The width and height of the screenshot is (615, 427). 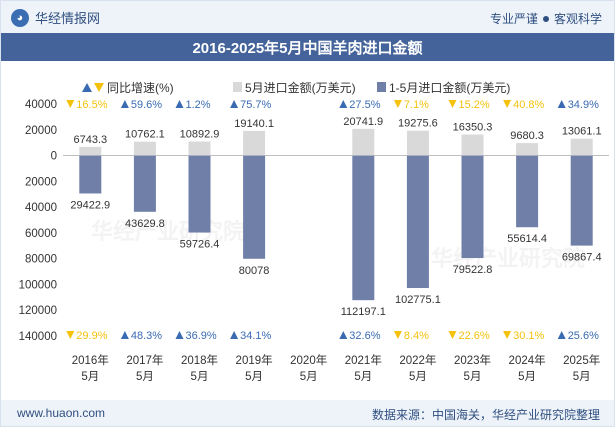 I want to click on bar-jan-may-value-label: 69867.4, so click(x=582, y=258).